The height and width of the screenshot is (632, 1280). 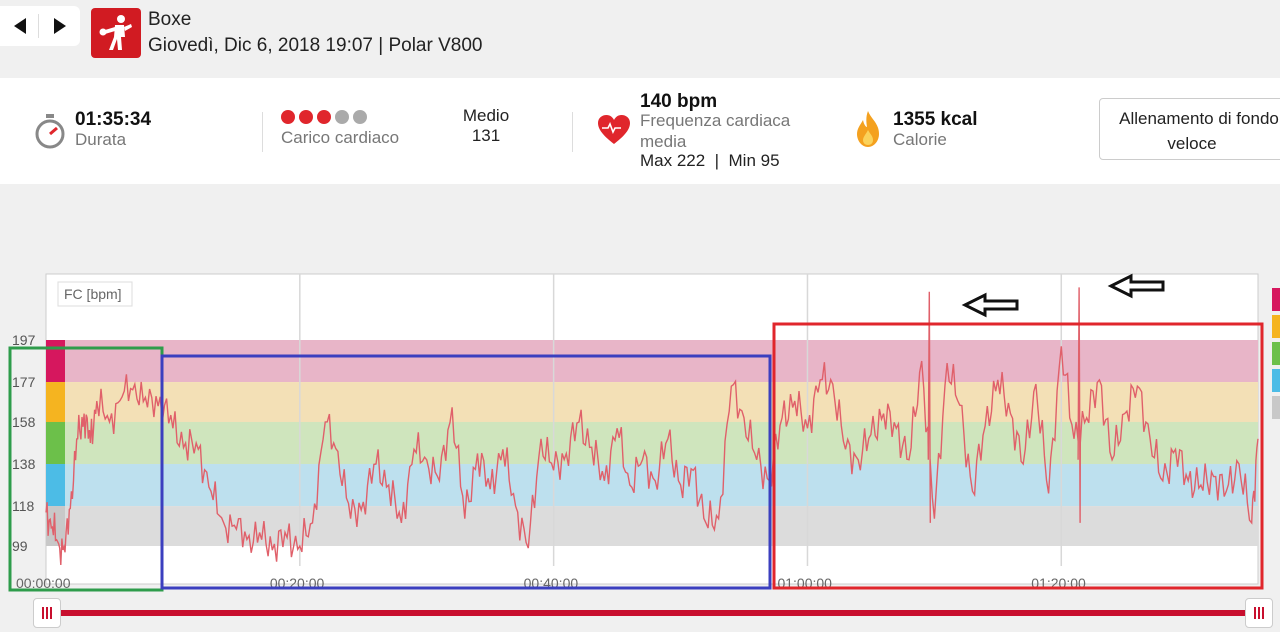 I want to click on y-tick-label: 177, so click(x=24, y=382).